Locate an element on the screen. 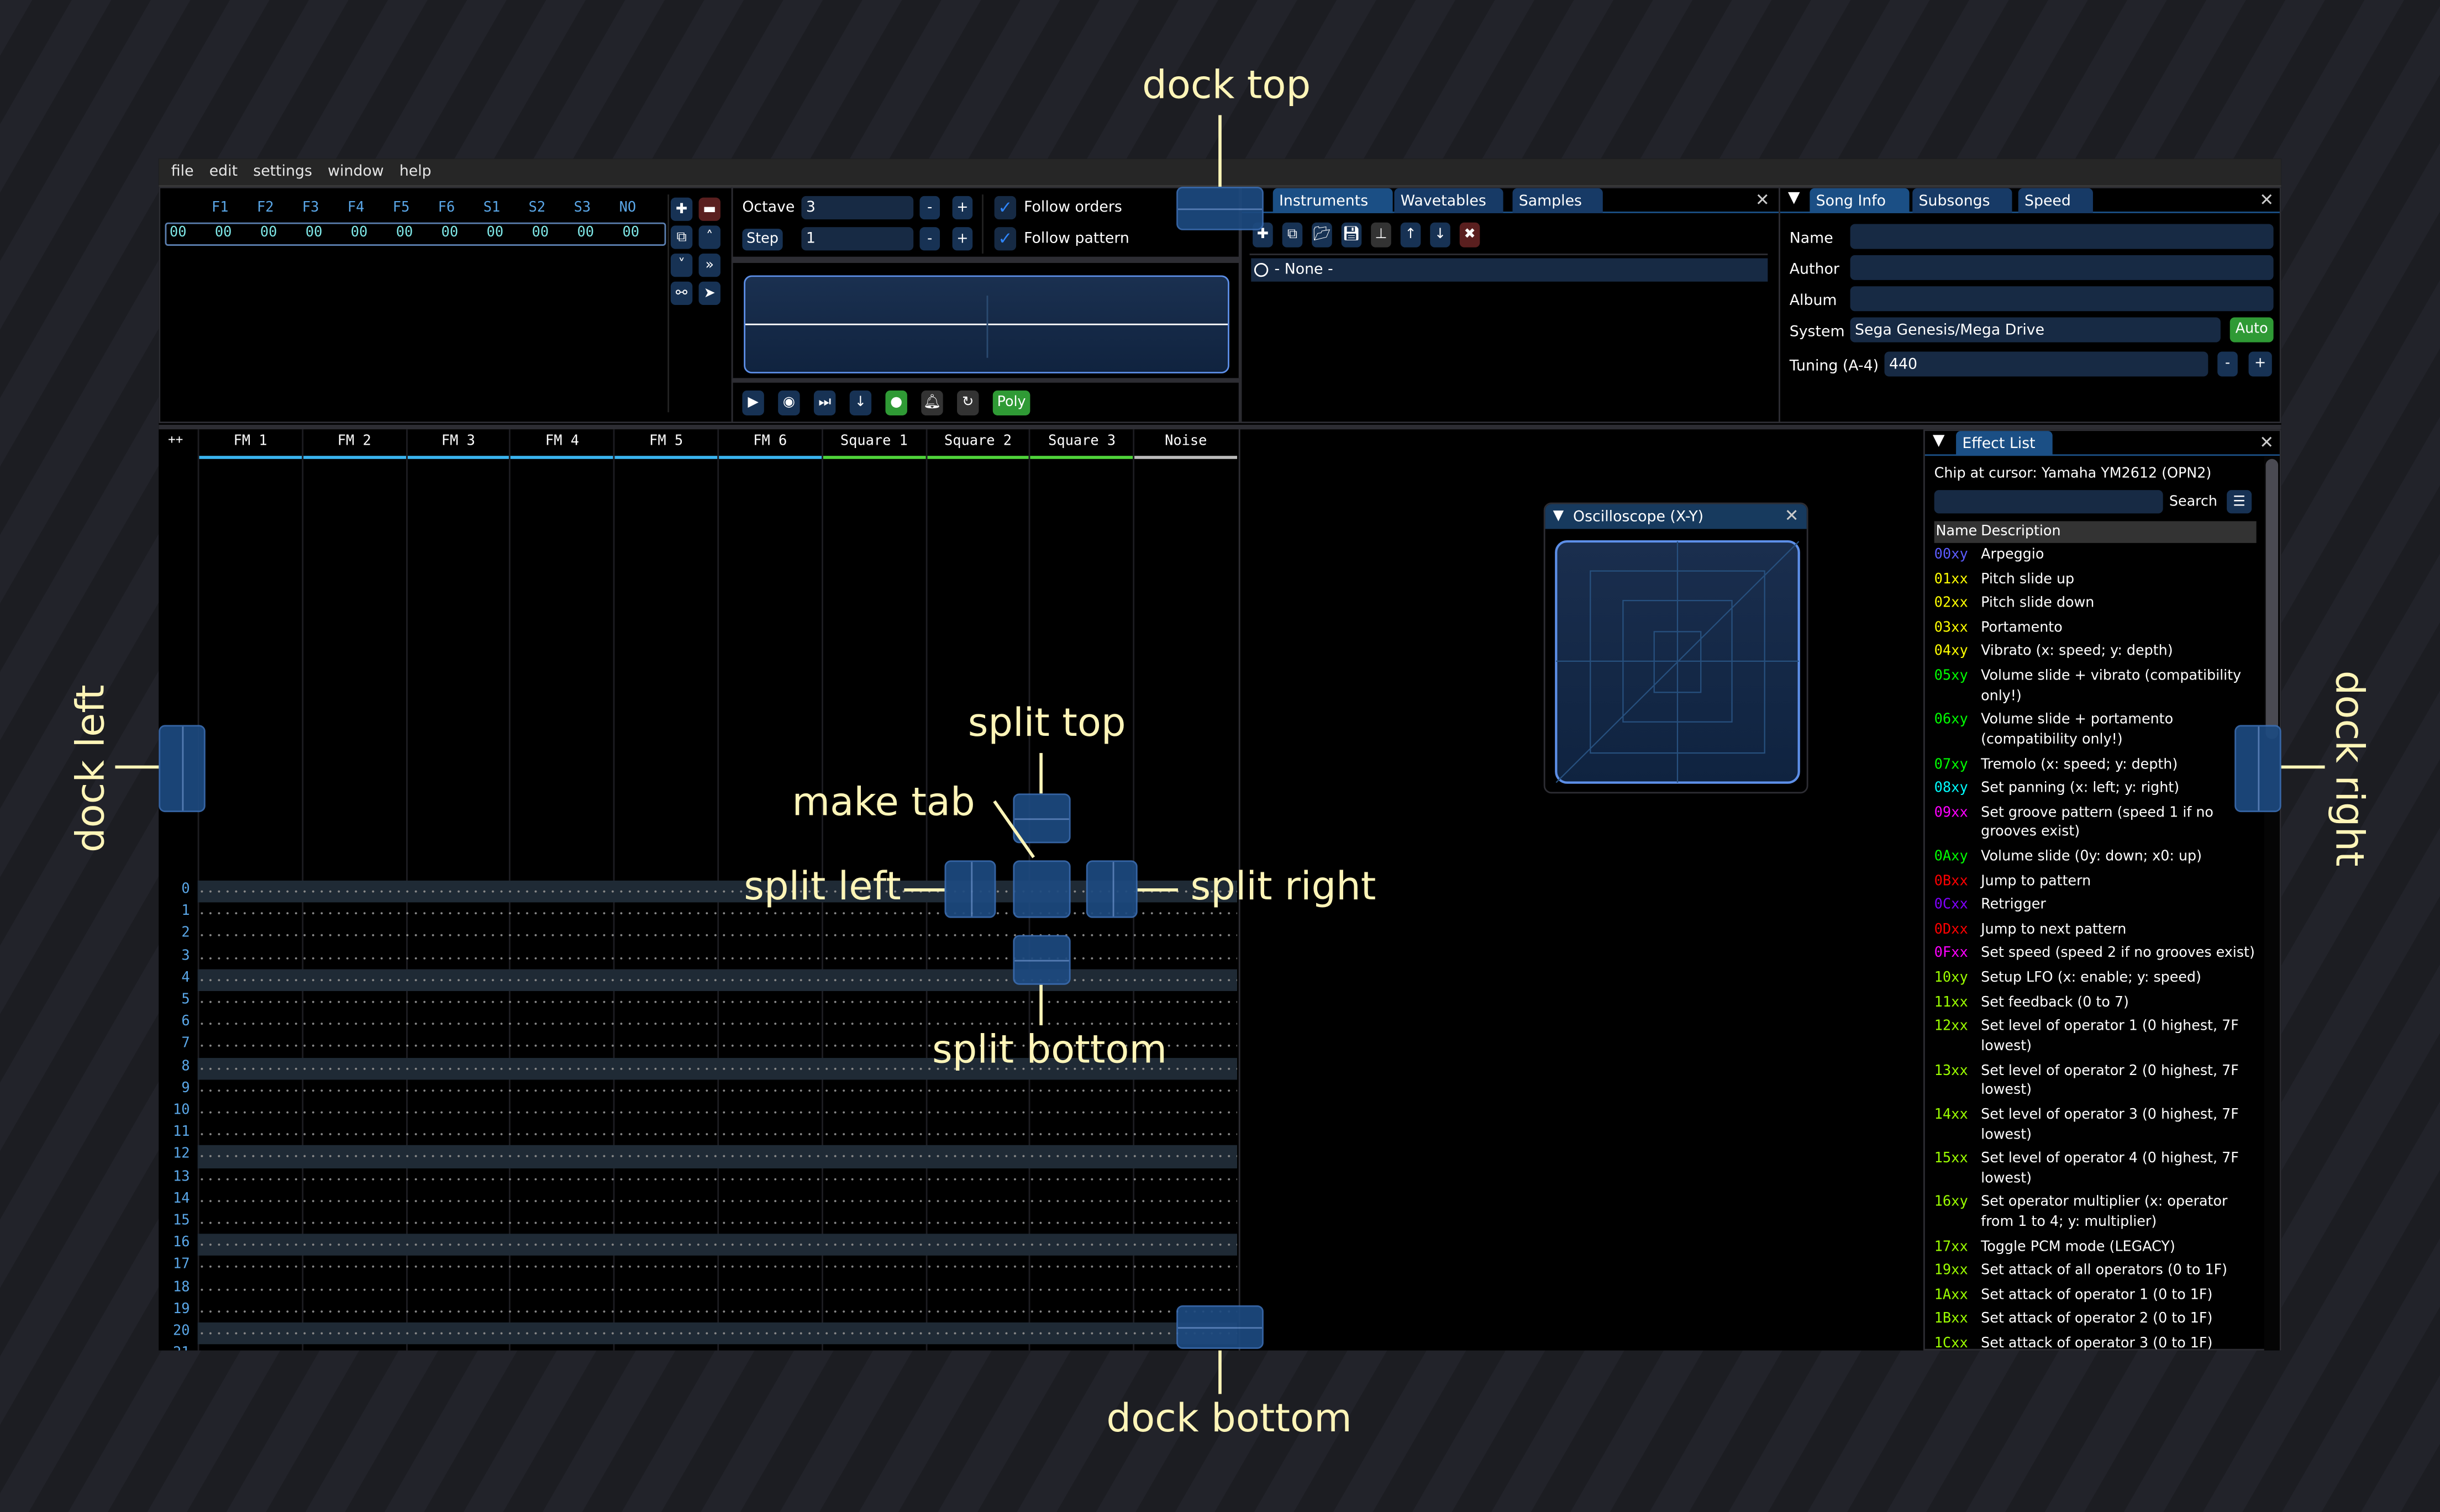  edit-mode-button: ● is located at coordinates (896, 402).